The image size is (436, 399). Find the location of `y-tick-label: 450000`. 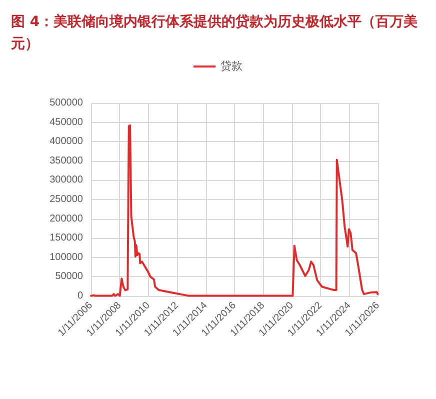

y-tick-label: 450000 is located at coordinates (67, 122).